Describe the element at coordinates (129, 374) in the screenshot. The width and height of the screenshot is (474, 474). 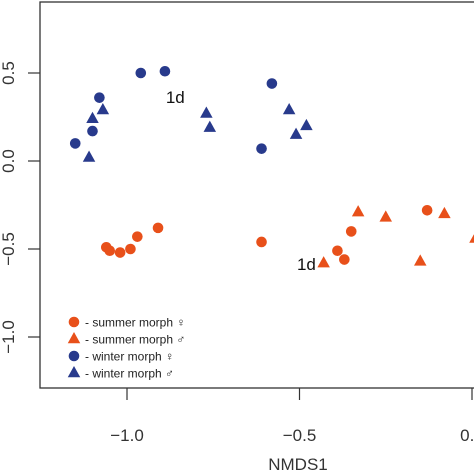
I see `legend-entry-label: - winter morph ♂` at that location.